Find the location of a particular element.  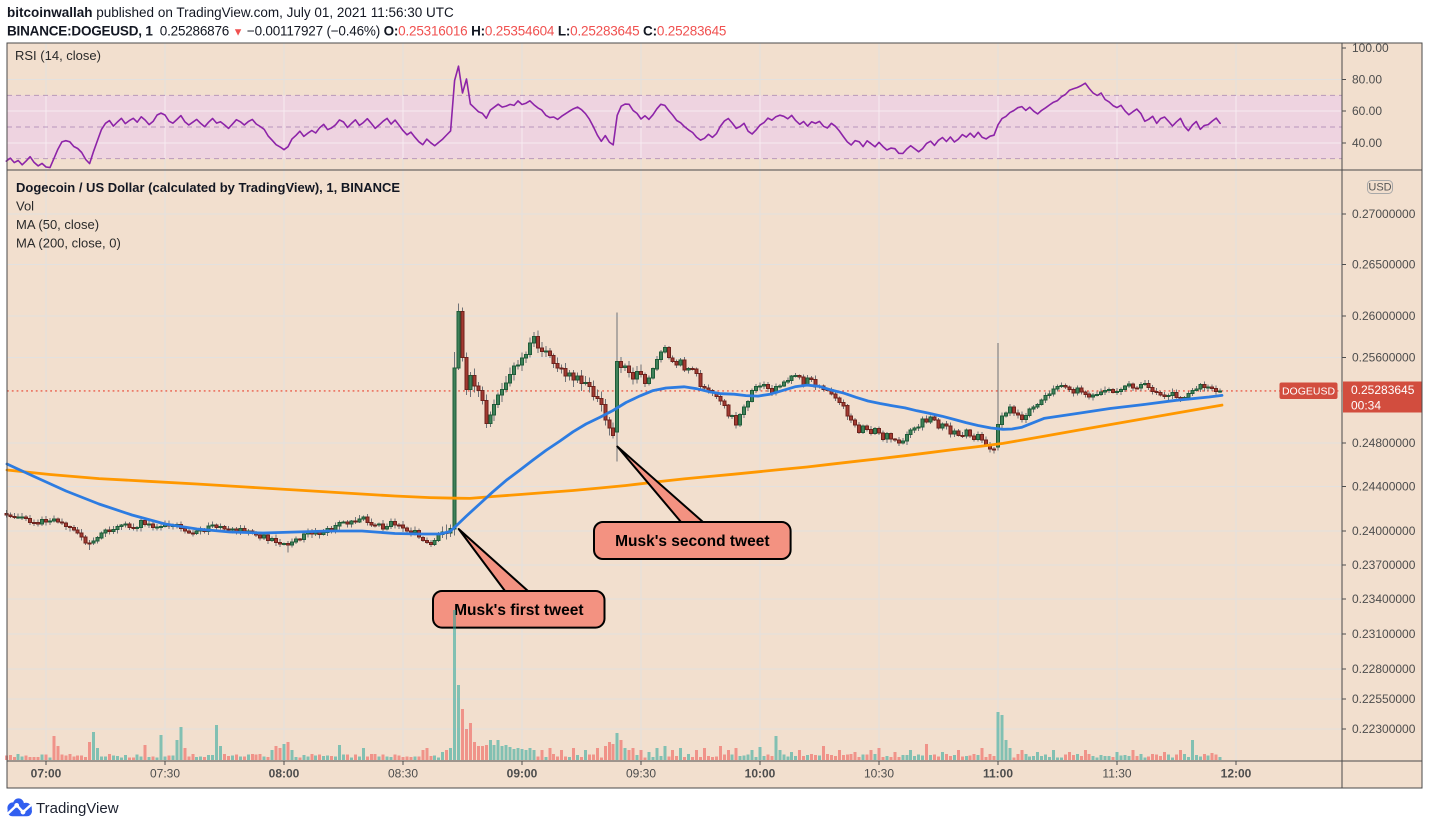

svg-text: 0.22800000 is located at coordinates (1384, 669).